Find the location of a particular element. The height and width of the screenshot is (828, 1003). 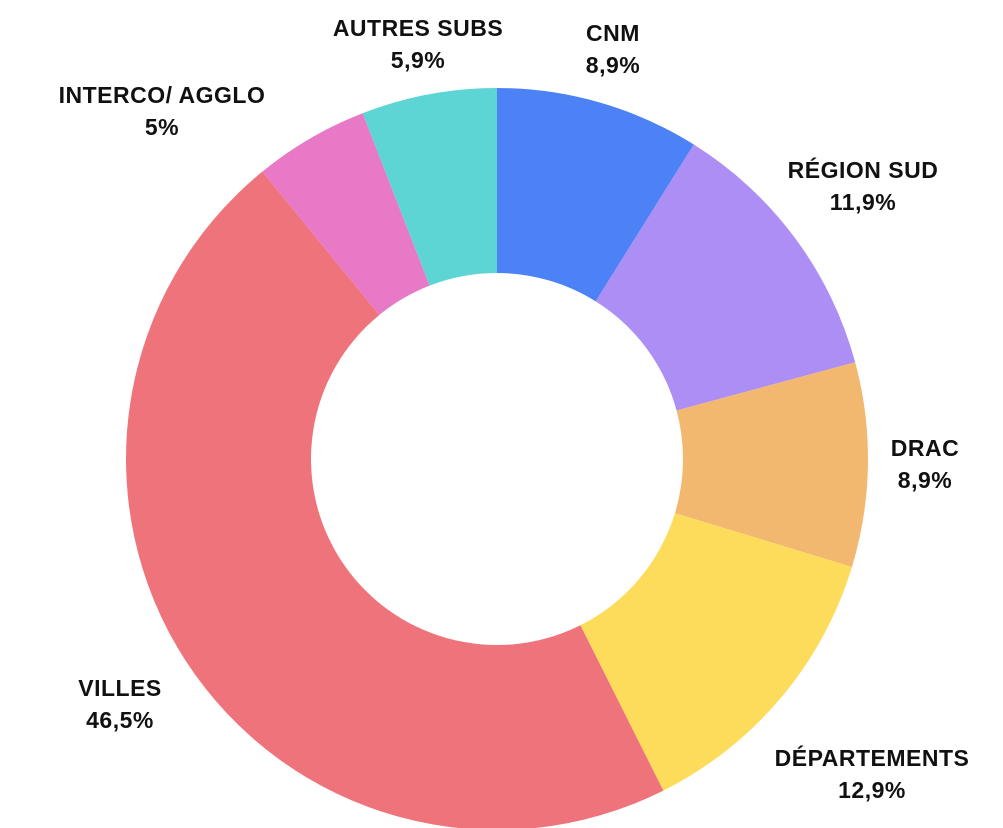

slice-value: 5% is located at coordinates (162, 127).